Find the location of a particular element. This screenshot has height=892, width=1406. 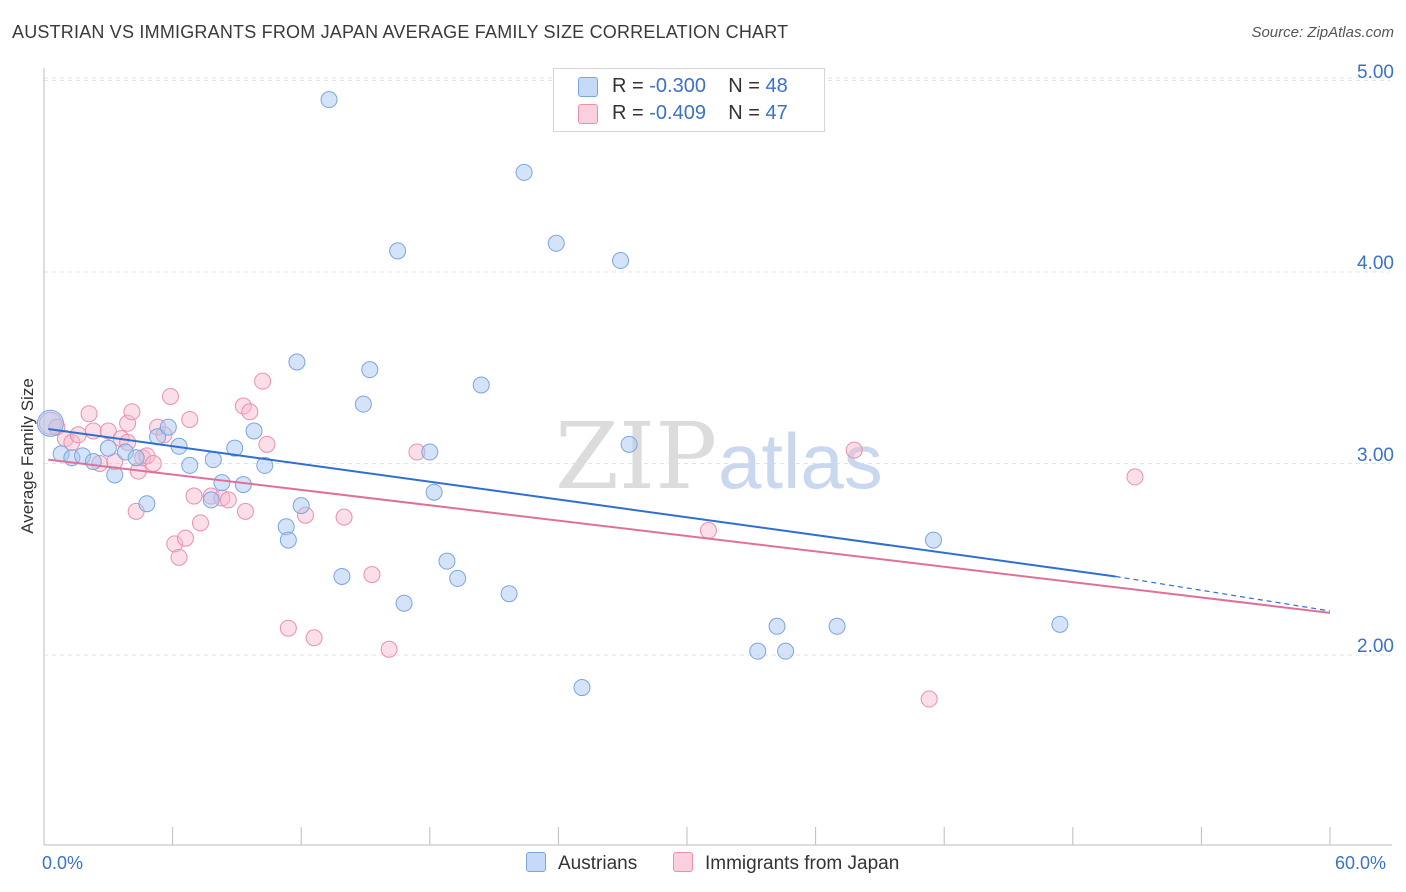

x-tick-label-max: 60.0% is located at coordinates (1361, 863).